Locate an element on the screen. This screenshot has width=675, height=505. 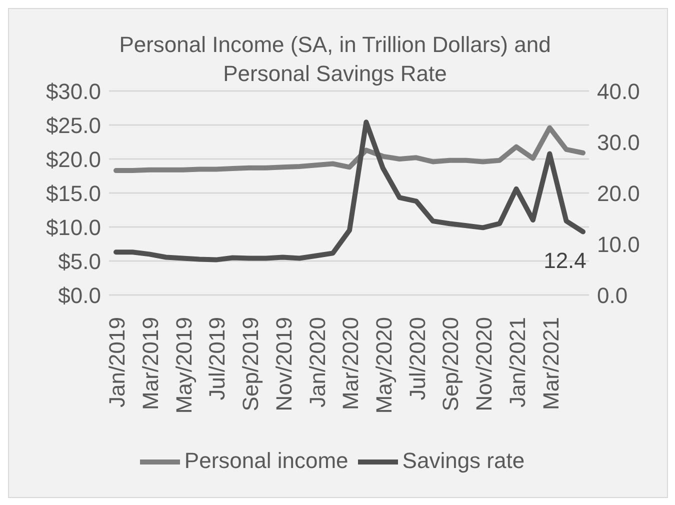
y2-tick-label: 40.0 is located at coordinates (618, 91).